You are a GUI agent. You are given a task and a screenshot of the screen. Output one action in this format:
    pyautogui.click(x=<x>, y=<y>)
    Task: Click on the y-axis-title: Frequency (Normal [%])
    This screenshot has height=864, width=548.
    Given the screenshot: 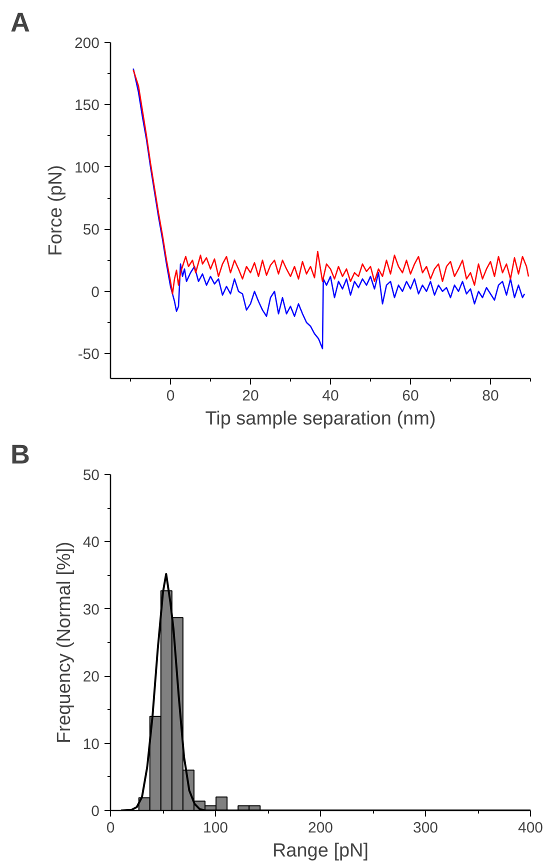 What is the action you would take?
    pyautogui.click(x=64, y=643)
    